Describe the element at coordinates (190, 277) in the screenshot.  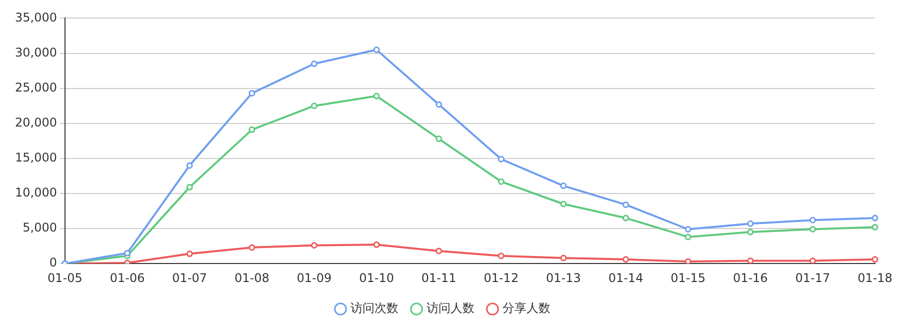
I see `x-tick-label: 01-07` at that location.